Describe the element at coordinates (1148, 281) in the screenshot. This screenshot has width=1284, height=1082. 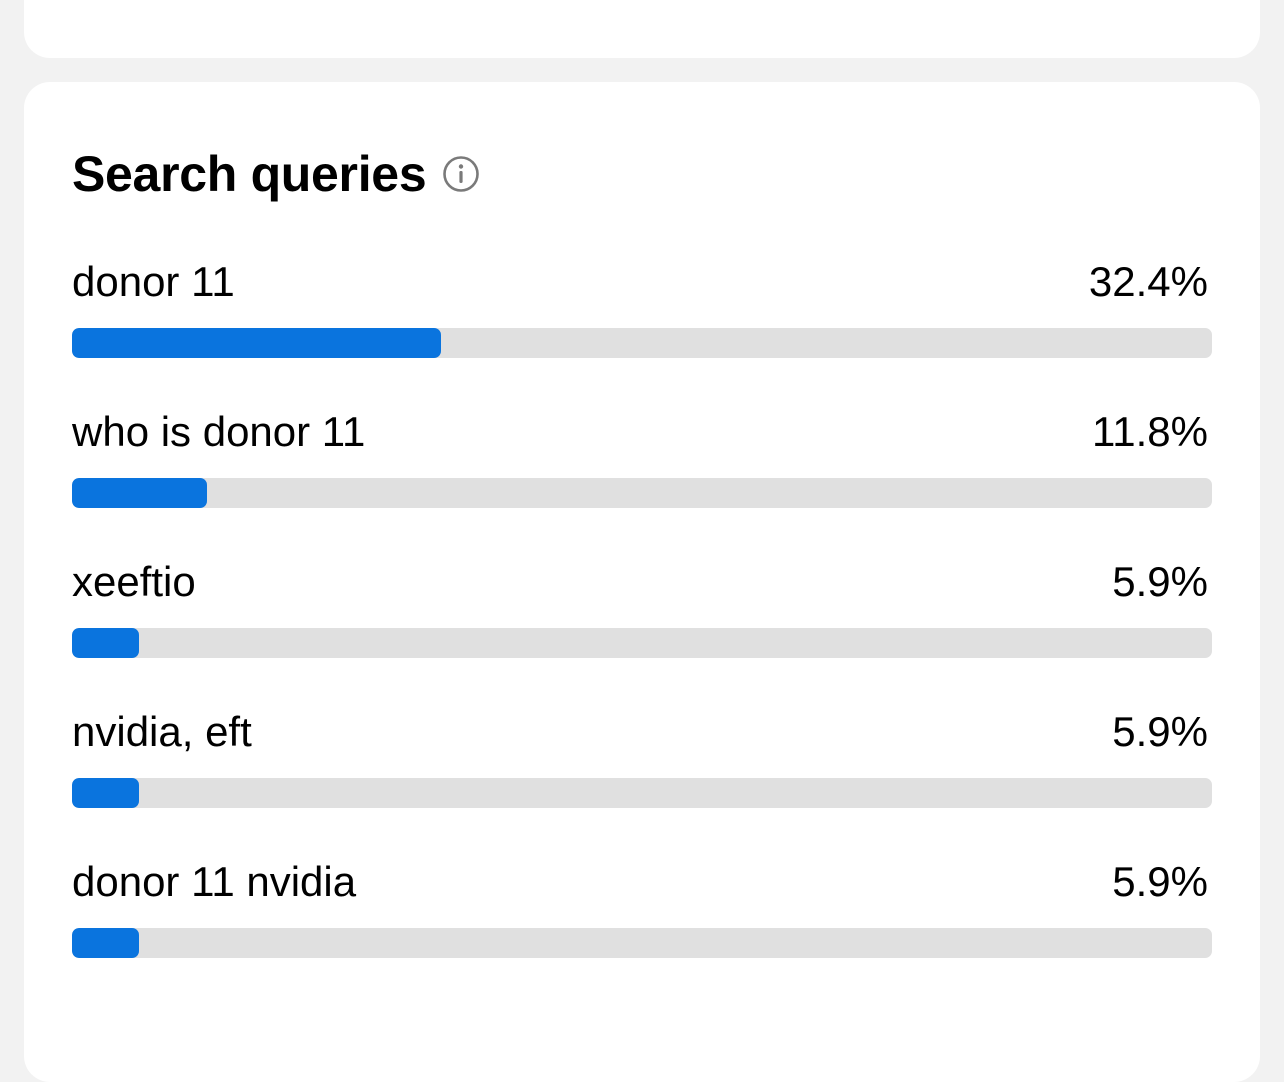
I see `query-percent: 32.4%` at that location.